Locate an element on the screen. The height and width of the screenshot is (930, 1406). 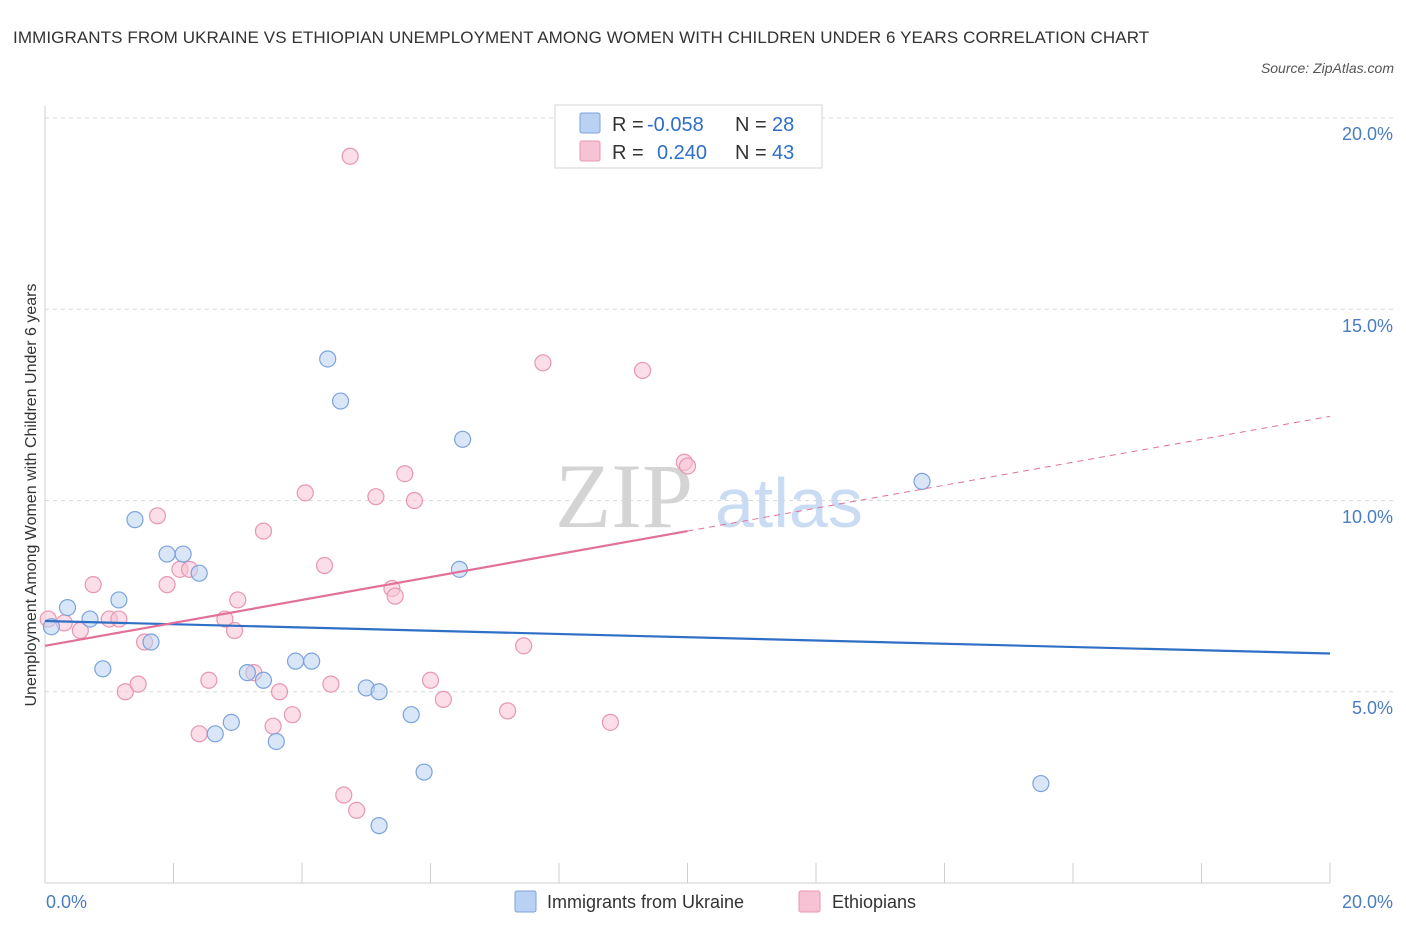
watermark-atlas: atlas is located at coordinates (789, 503).